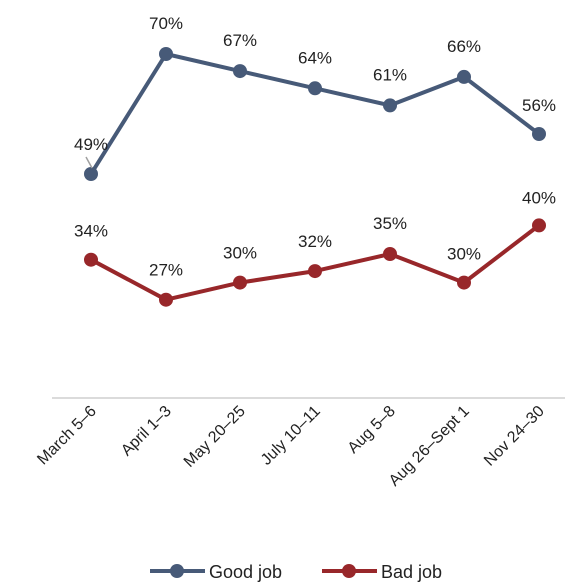 The width and height of the screenshot is (565, 582). I want to click on legend: Good job Bad job, so click(296, 572).